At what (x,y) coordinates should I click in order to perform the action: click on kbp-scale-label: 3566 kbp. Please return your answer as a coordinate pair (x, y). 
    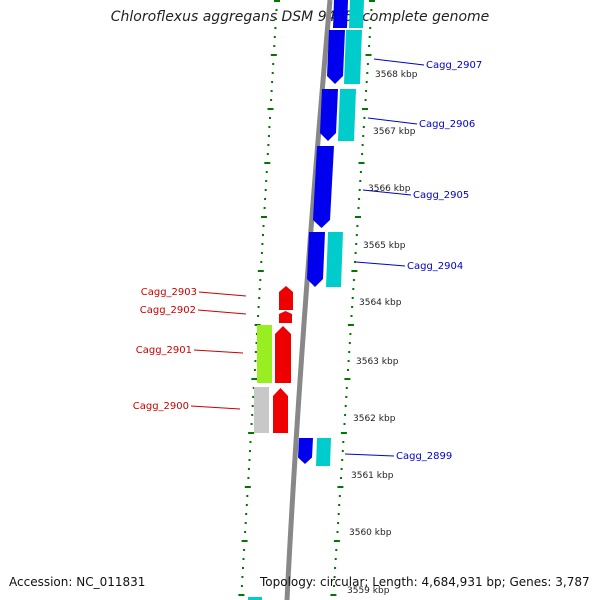
    Looking at the image, I should click on (389, 189).